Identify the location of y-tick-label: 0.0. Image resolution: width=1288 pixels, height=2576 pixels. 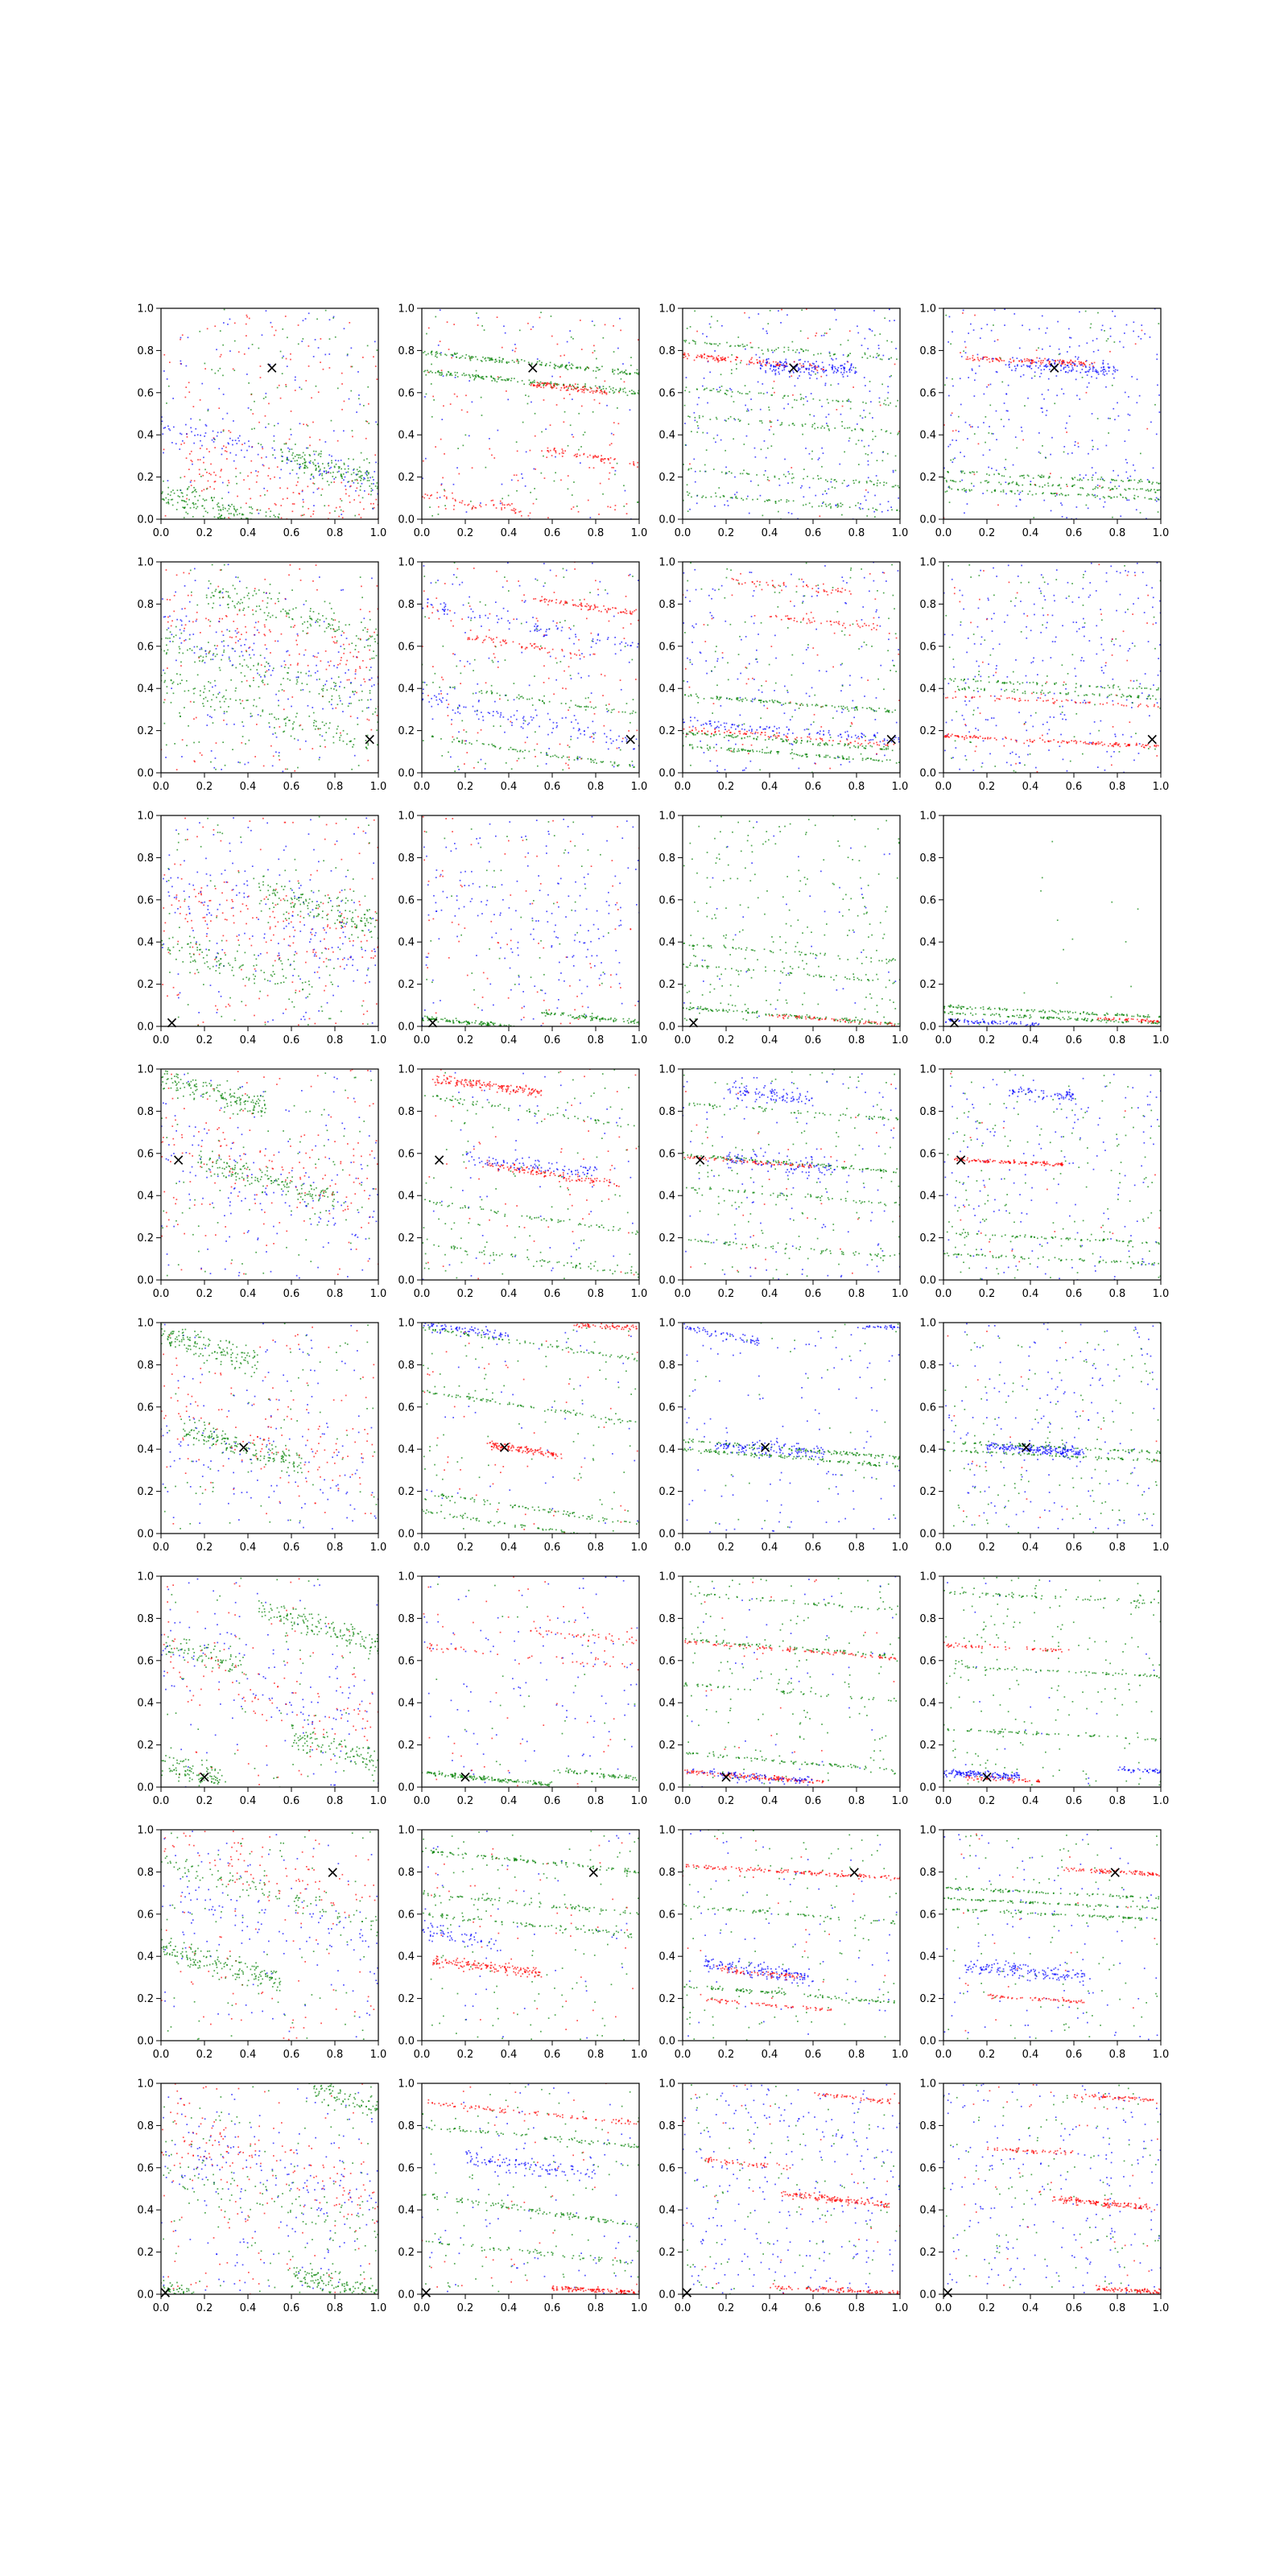
(666, 520).